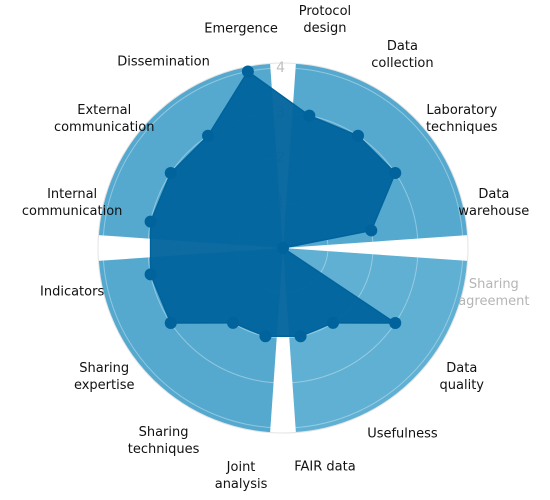 The image size is (550, 500). Describe the element at coordinates (494, 202) in the screenshot. I see `category-label: Data warehouse` at that location.